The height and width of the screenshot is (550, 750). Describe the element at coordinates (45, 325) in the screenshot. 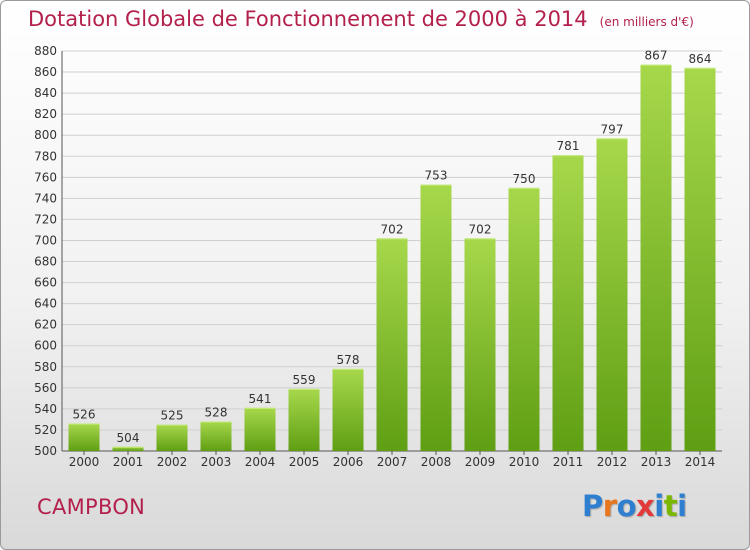

I see `y-tick-label: 620` at that location.